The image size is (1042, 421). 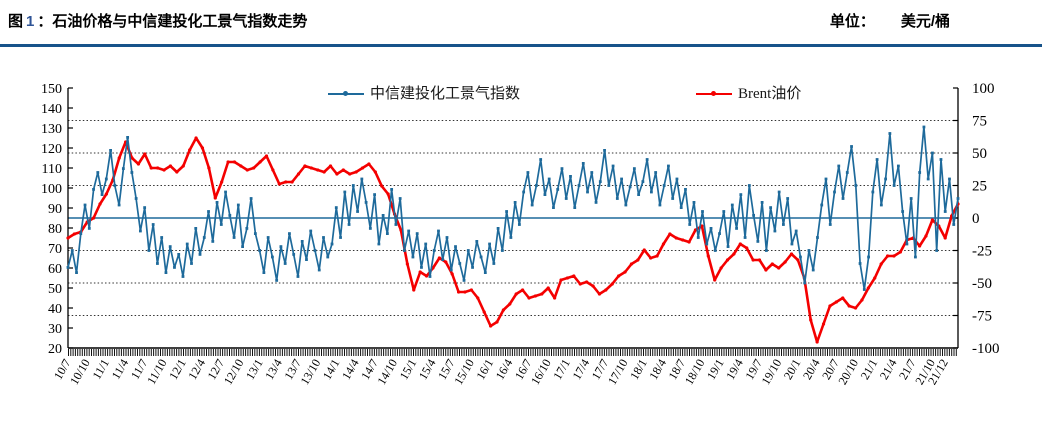 I want to click on x-tick-label: 17/10, so click(x=618, y=372).